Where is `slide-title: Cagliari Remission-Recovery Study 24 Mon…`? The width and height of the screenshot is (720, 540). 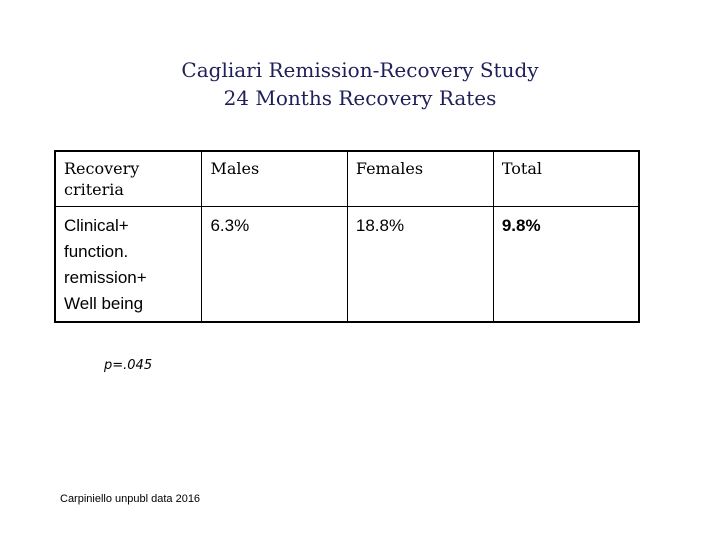 slide-title: Cagliari Remission-Recovery Study 24 Mon… is located at coordinates (360, 84).